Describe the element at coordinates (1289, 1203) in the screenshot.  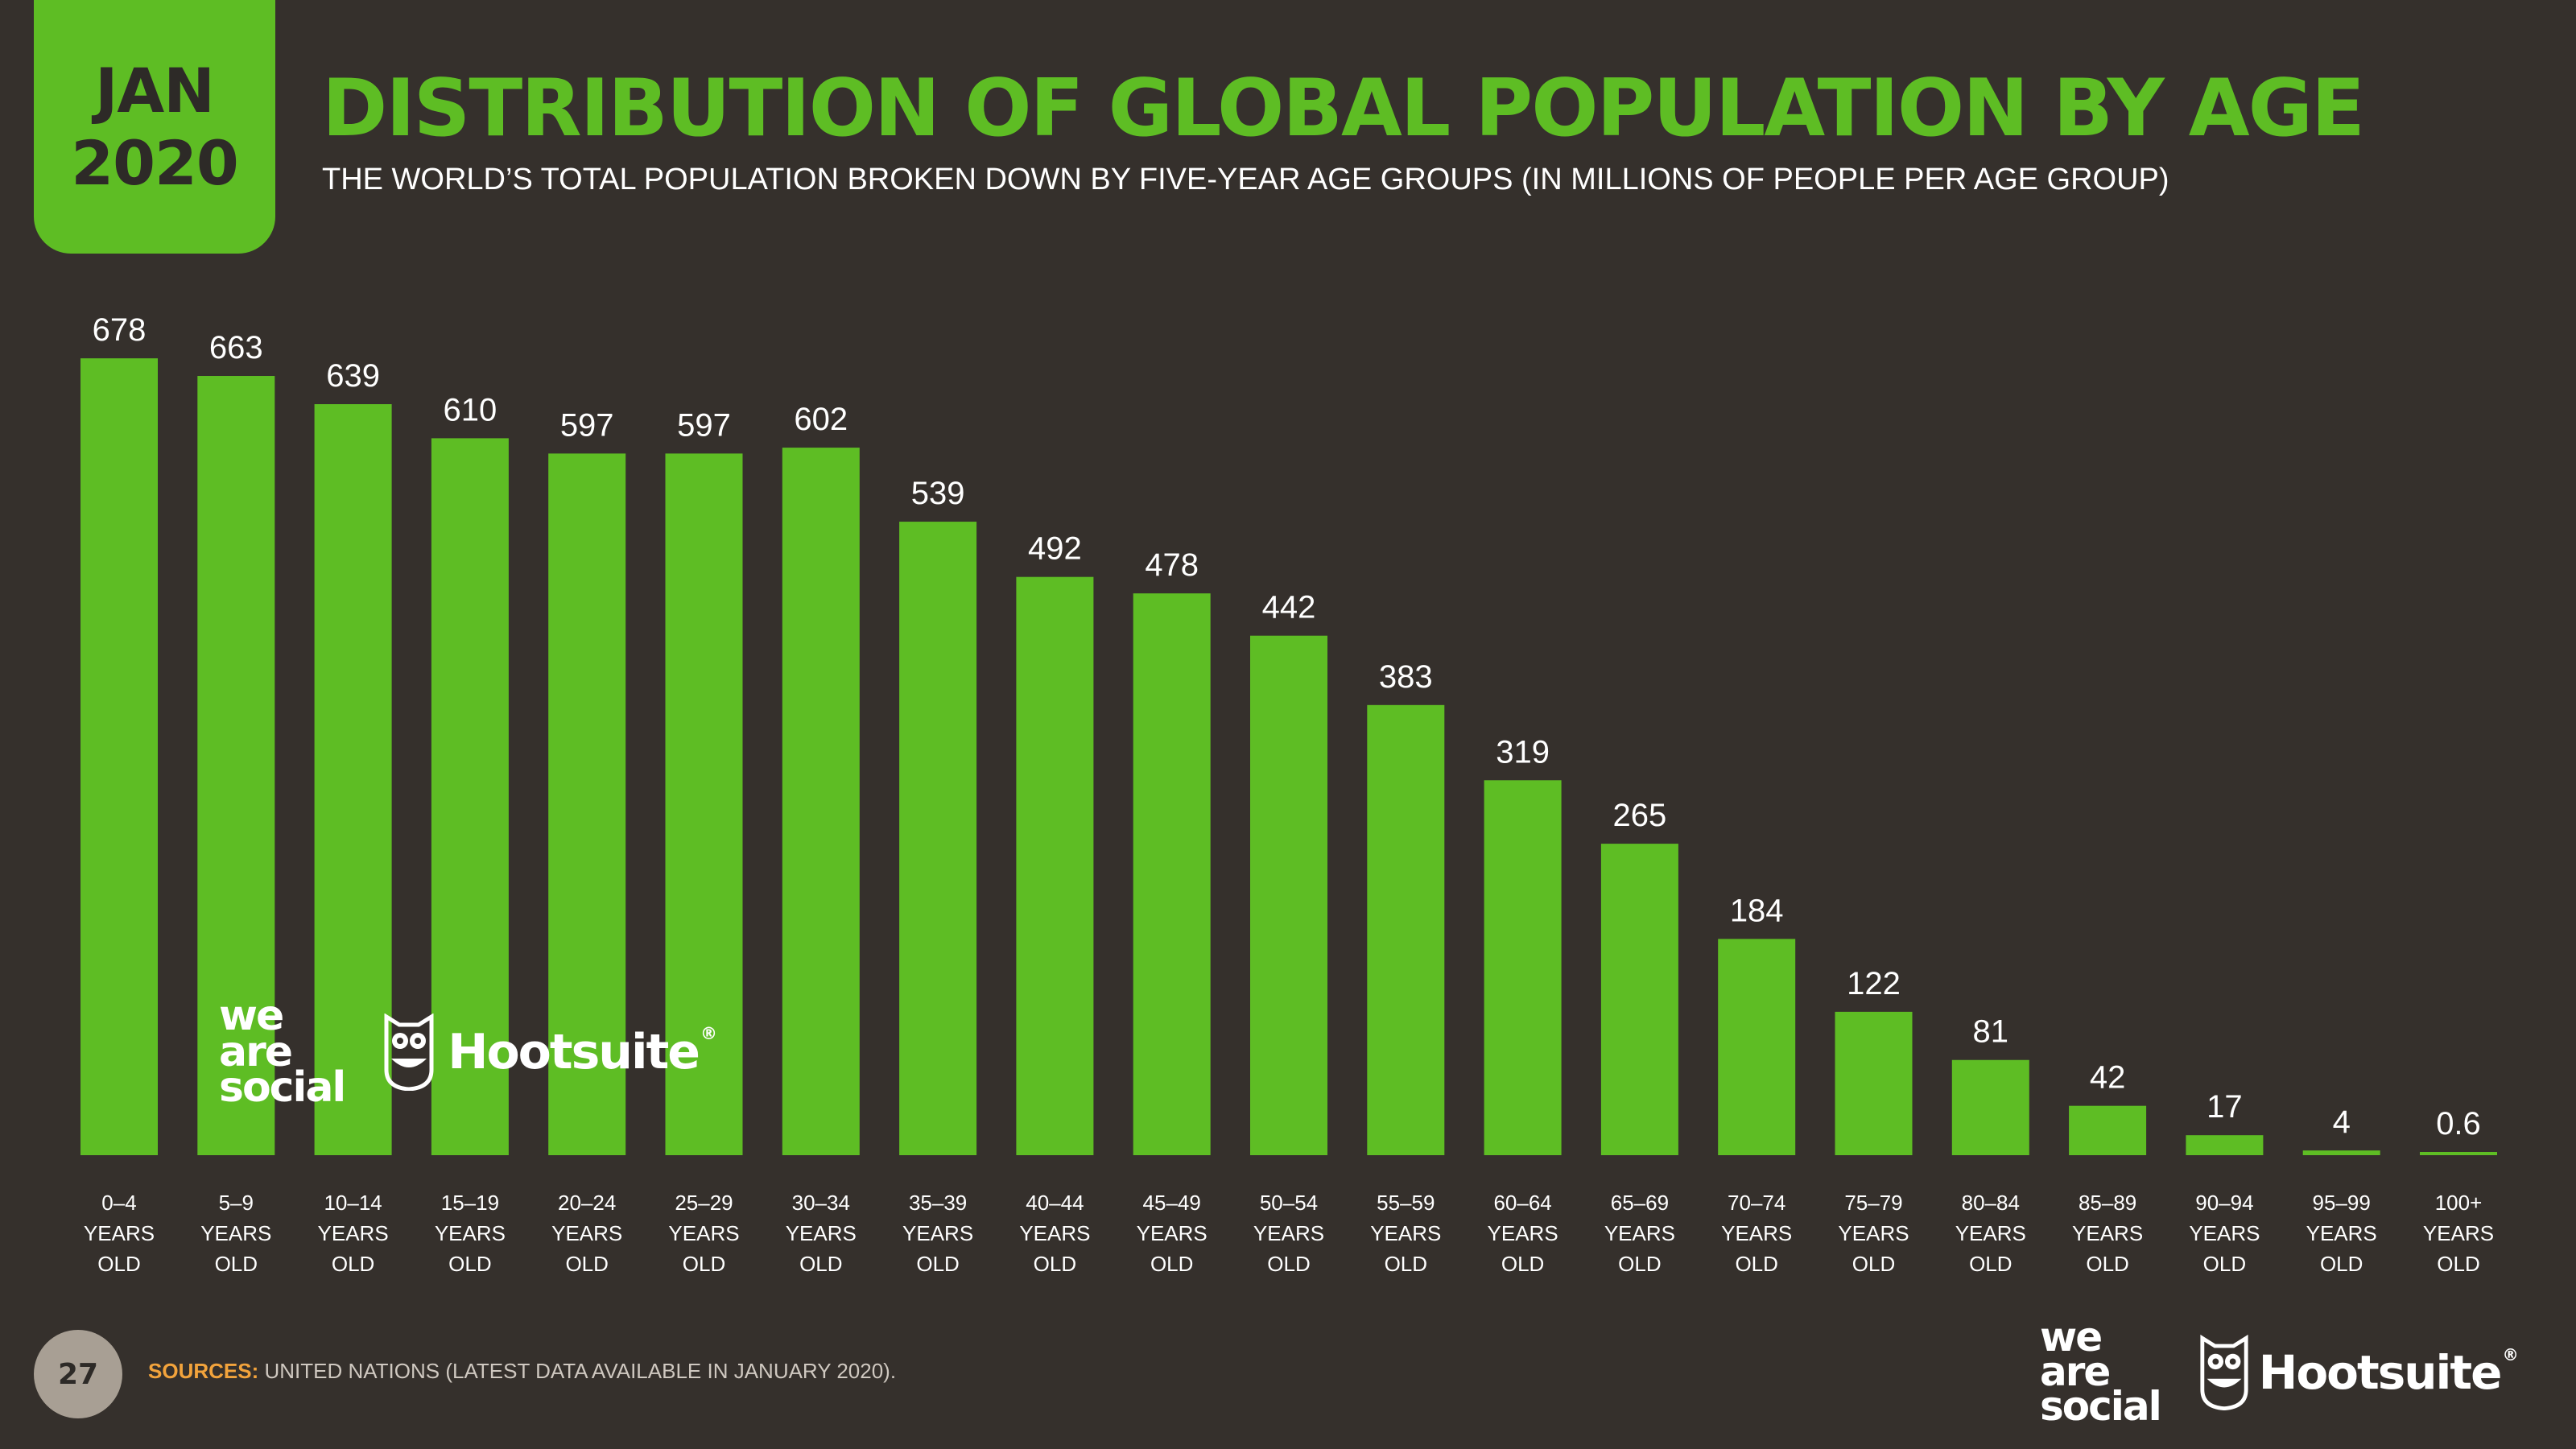
I see `tick-label-10-0: 50–54` at that location.